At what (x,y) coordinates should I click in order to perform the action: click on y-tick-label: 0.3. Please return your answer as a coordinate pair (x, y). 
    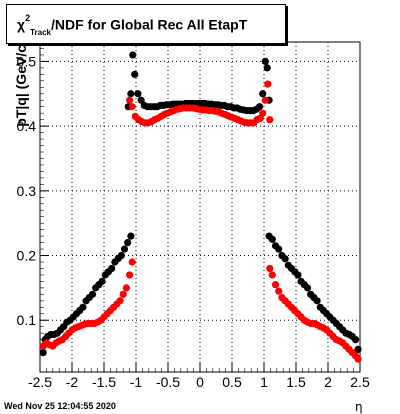
    Looking at the image, I should click on (27, 191).